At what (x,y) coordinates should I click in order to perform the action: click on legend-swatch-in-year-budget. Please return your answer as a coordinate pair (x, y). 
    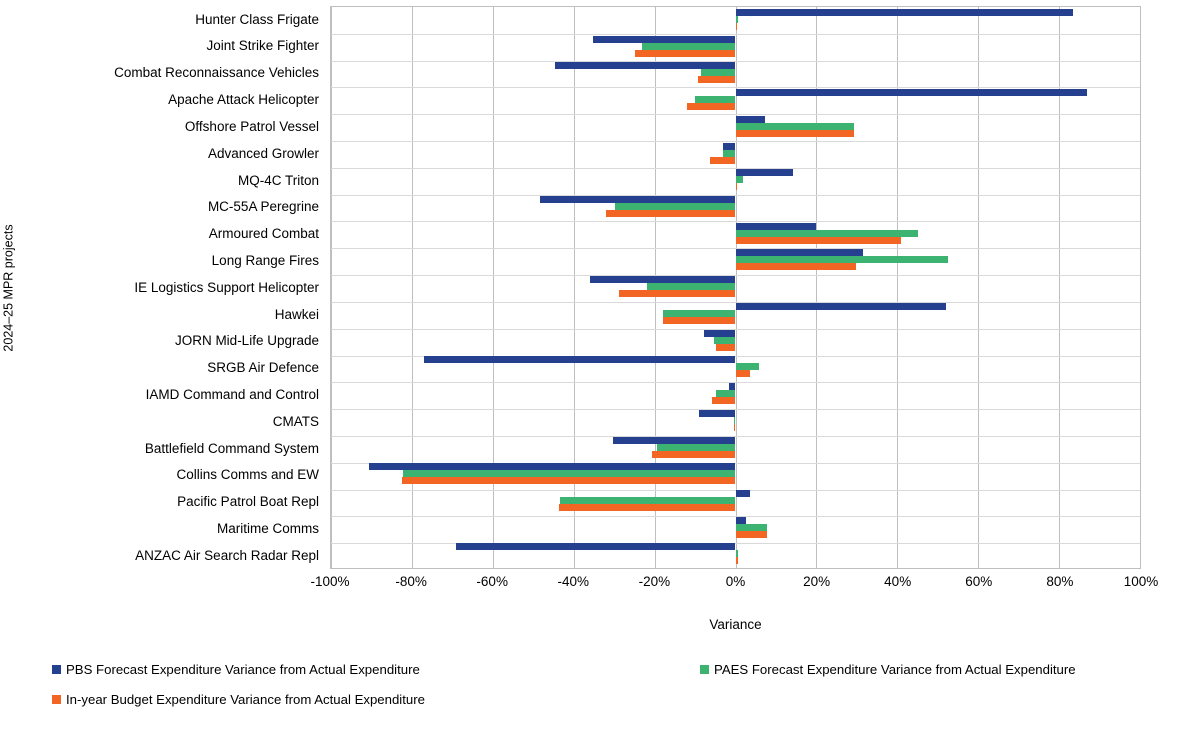
    Looking at the image, I should click on (56, 699).